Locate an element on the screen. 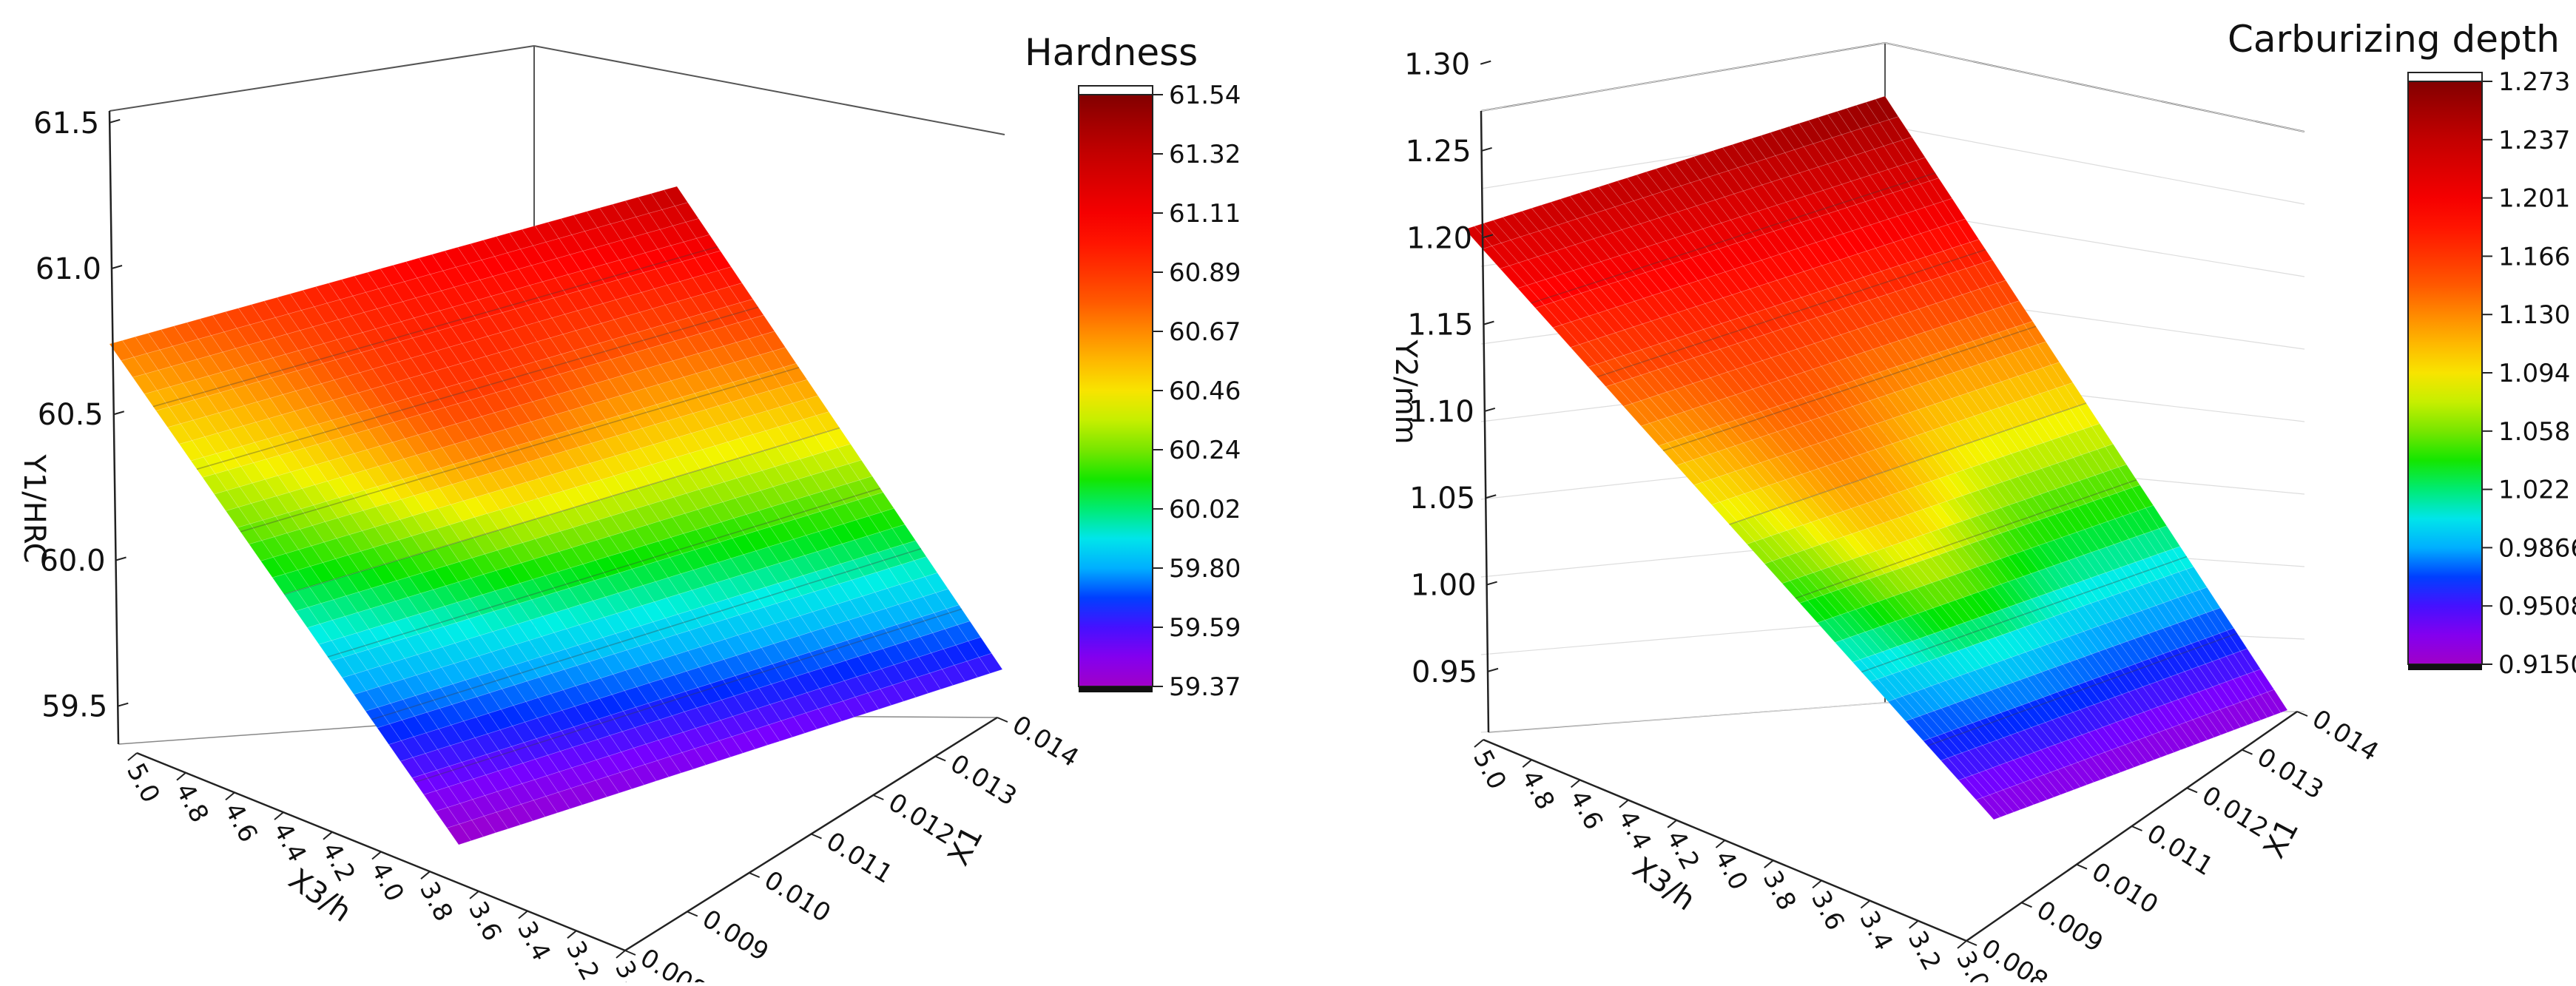  colorbar-tick-label: 1.058 is located at coordinates (2534, 432).